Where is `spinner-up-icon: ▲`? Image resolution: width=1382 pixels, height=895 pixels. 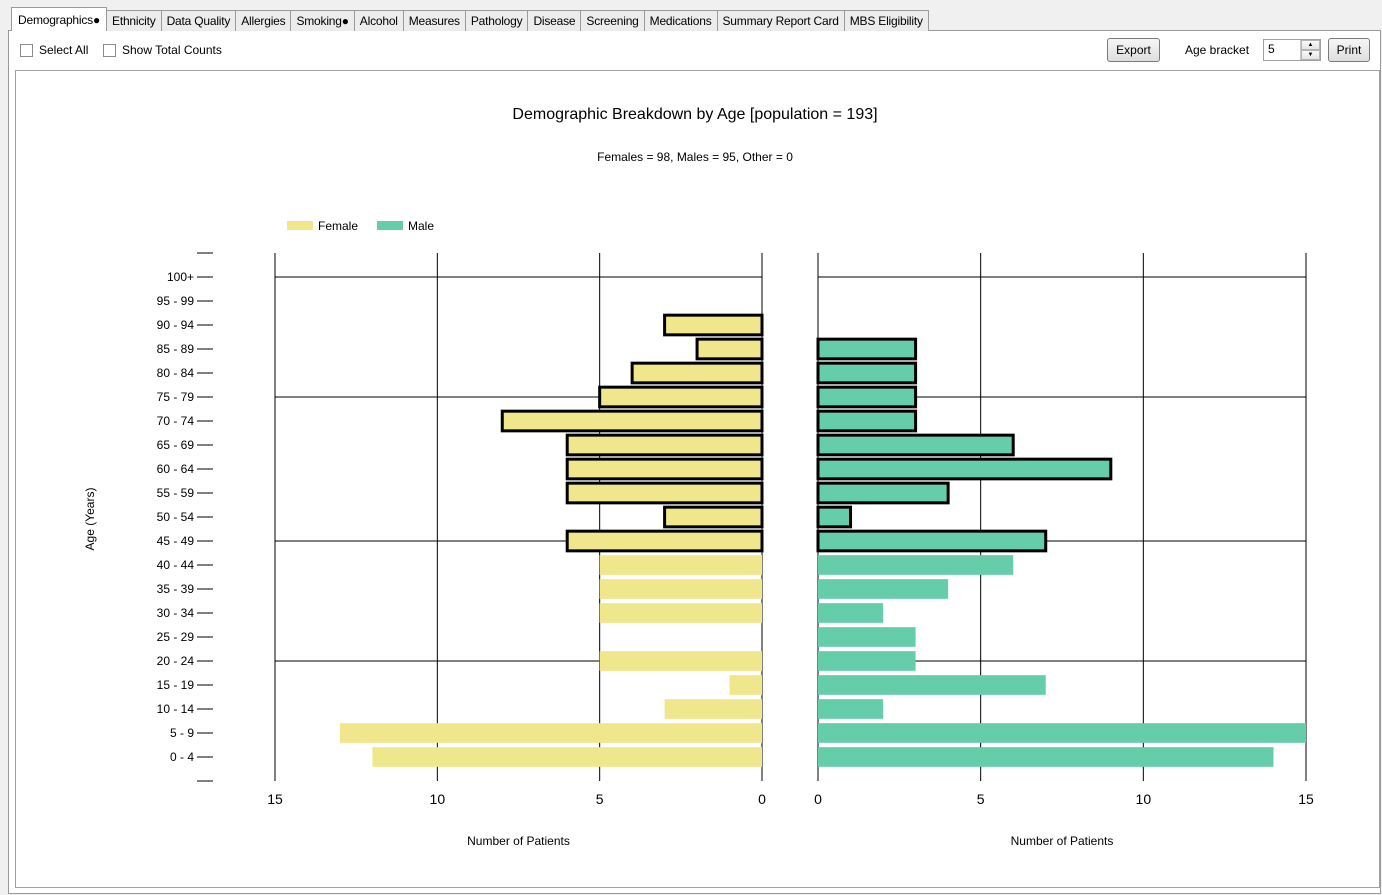 spinner-up-icon: ▲ is located at coordinates (1310, 45).